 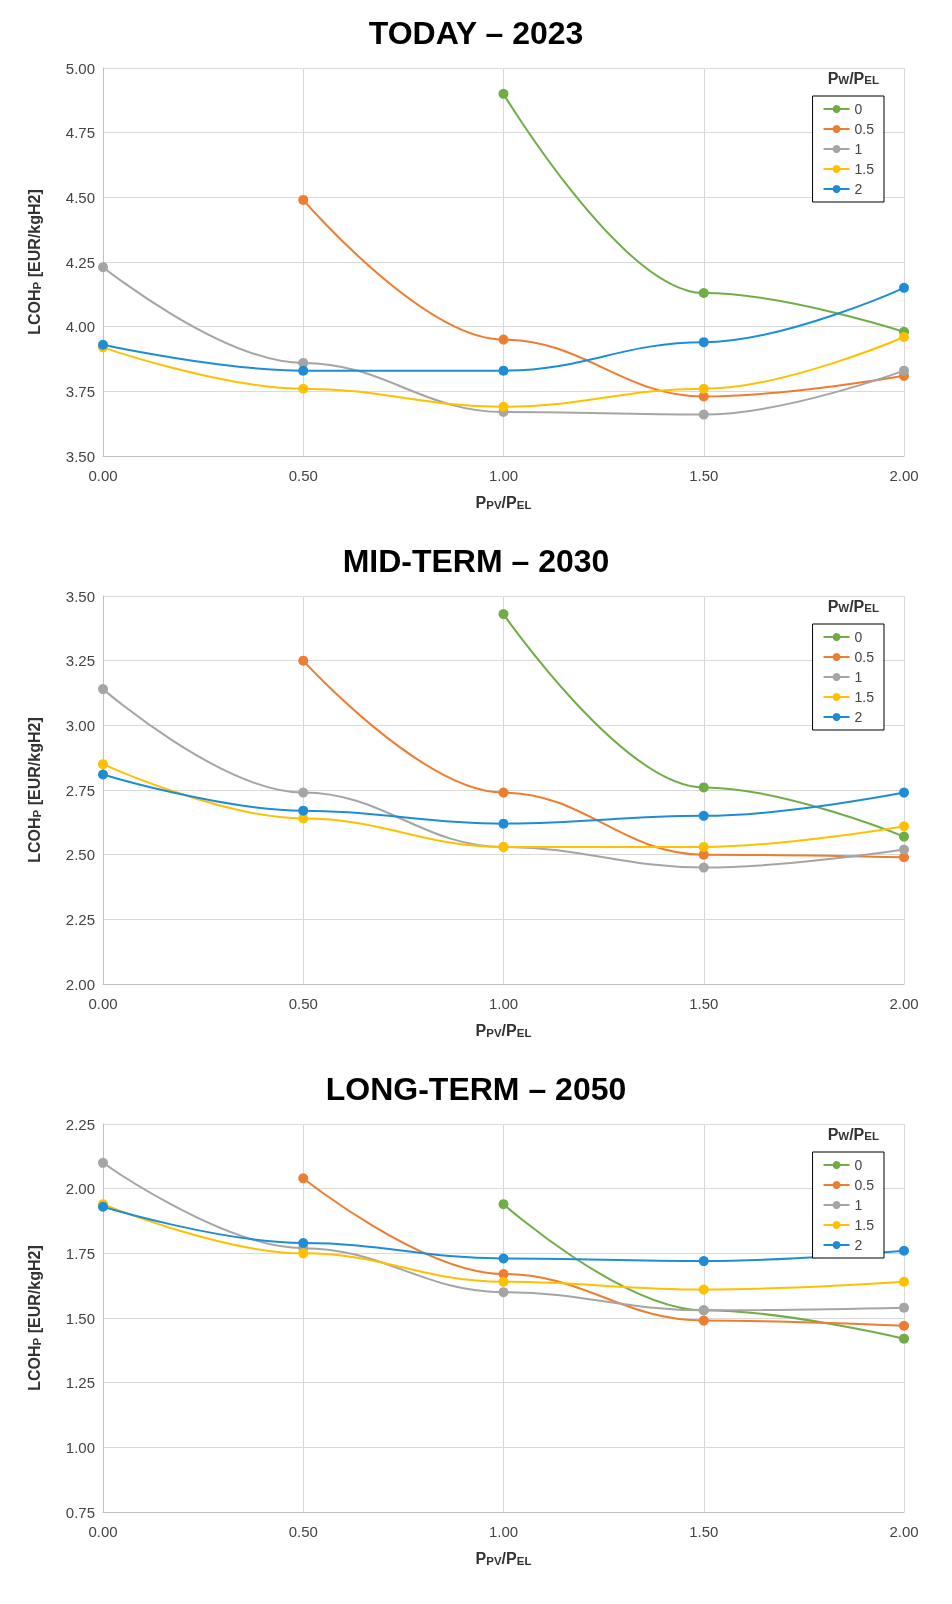 I want to click on y-tick-label: 3.25, so click(x=80, y=661).